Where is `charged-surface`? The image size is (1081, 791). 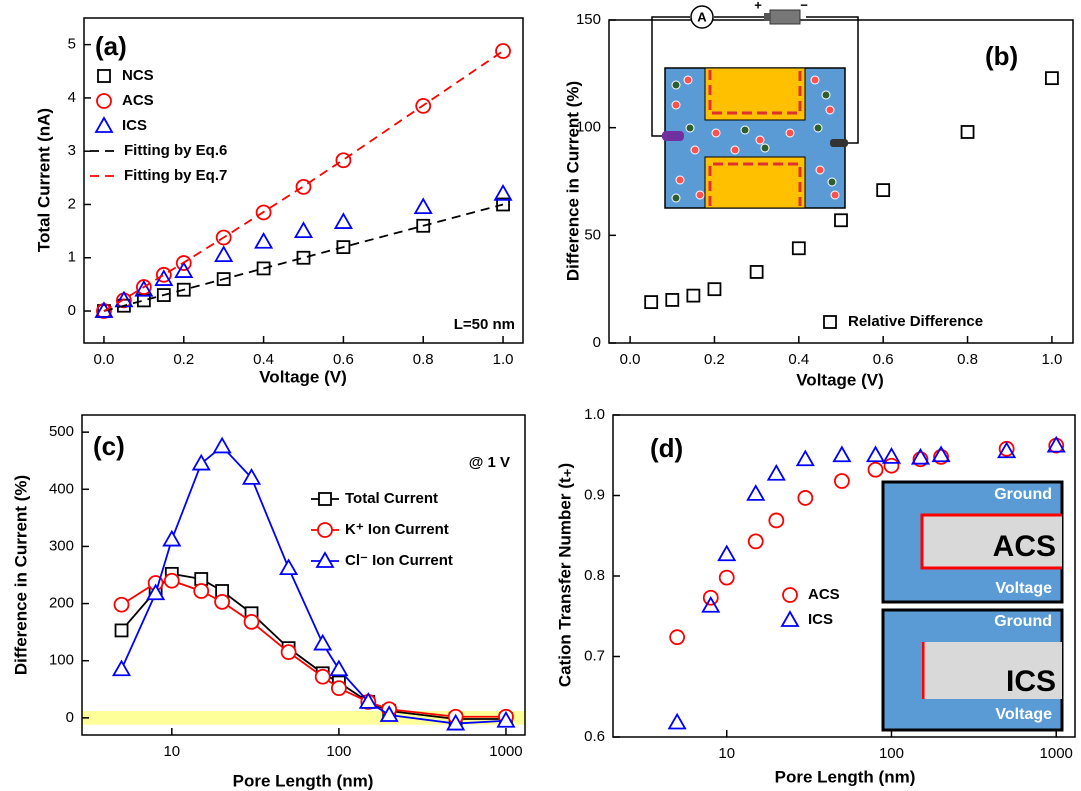
charged-surface is located at coordinates (755, 138).